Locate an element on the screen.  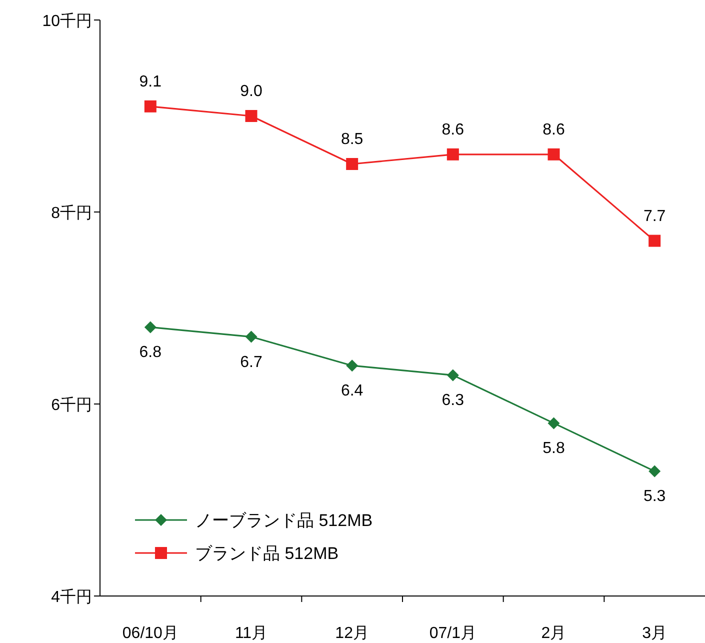
data-label: 5.8 is located at coordinates (553, 449).